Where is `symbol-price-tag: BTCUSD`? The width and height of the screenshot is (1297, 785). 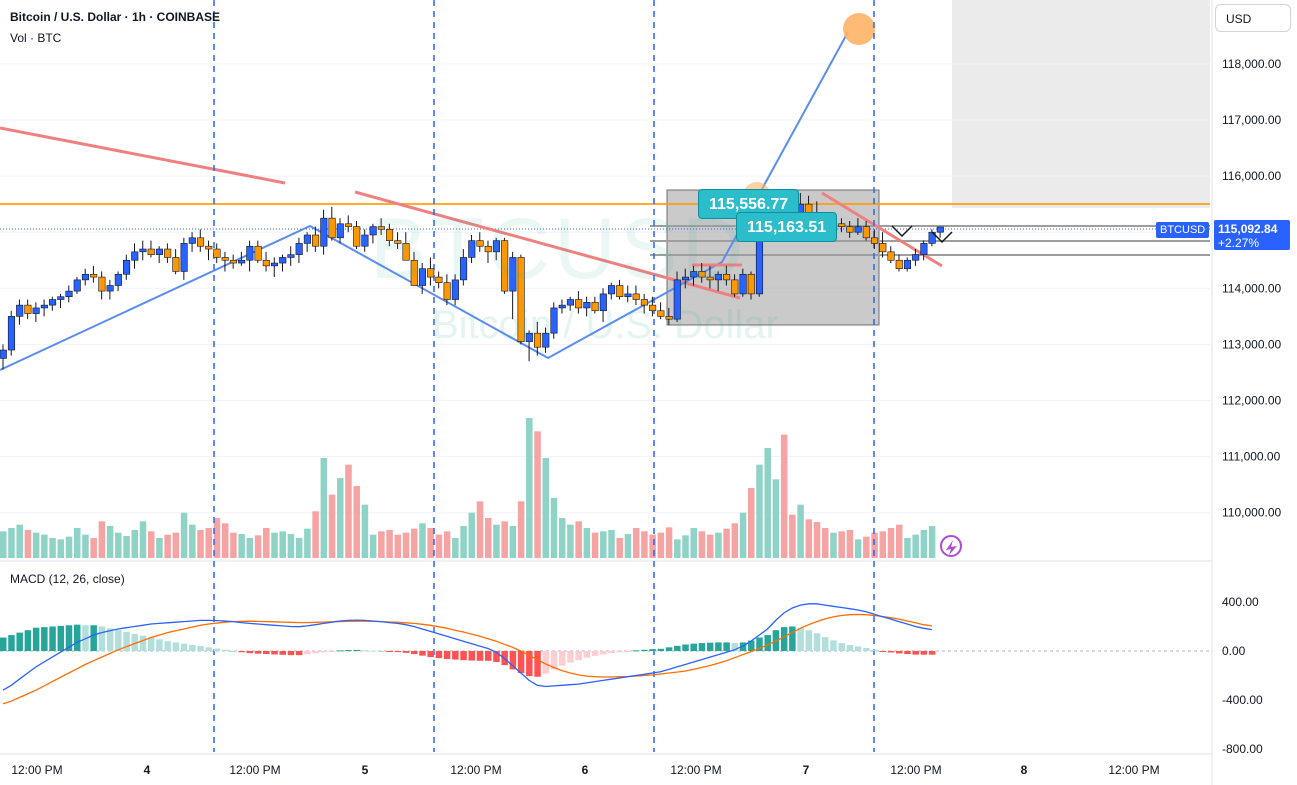
symbol-price-tag: BTCUSD is located at coordinates (1183, 230).